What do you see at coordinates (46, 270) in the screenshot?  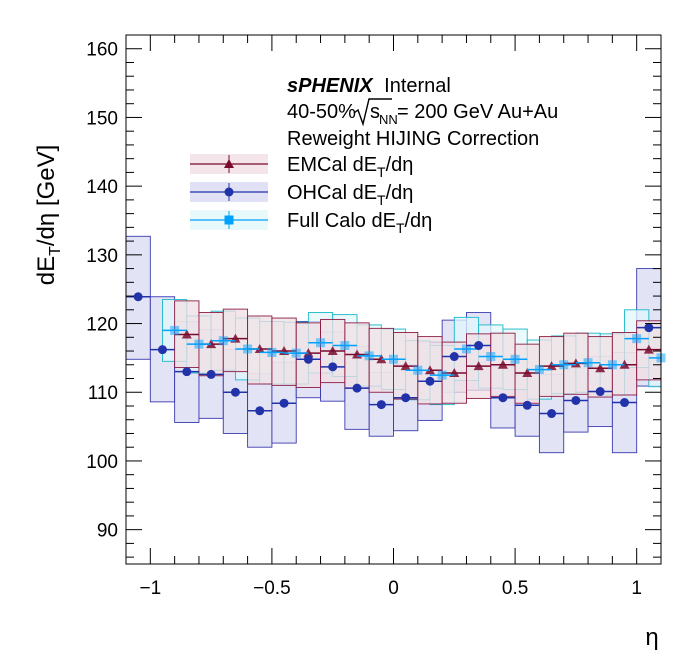 I see `y-title-main: dE` at bounding box center [46, 270].